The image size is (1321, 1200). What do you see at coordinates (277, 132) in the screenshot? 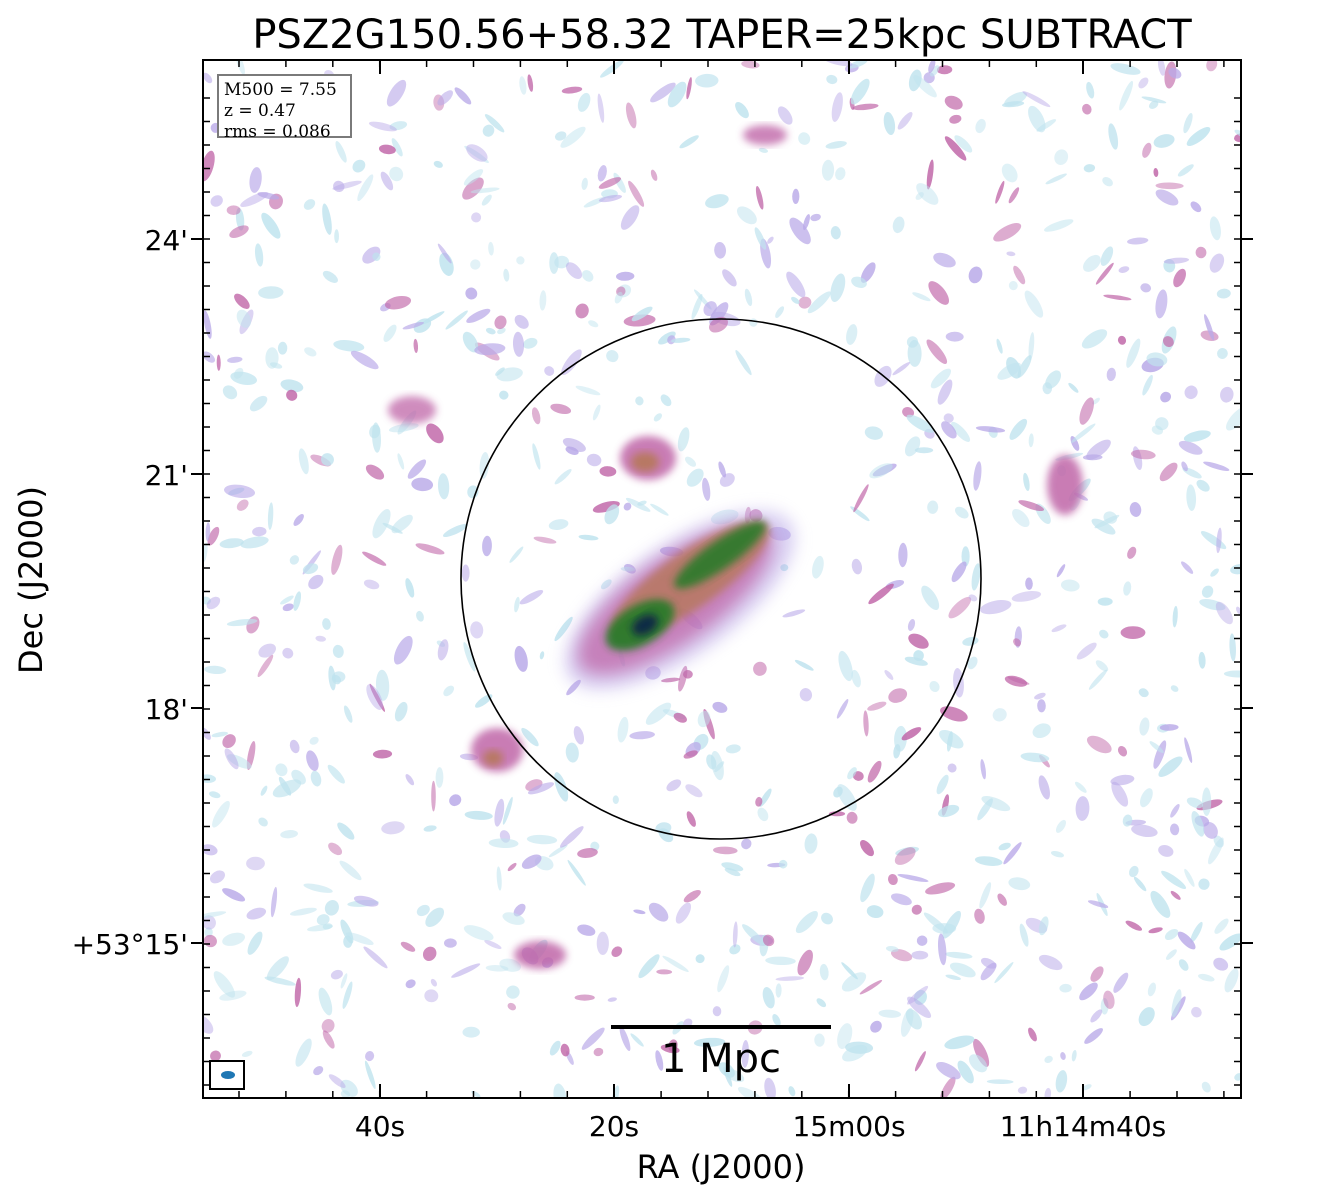
I see `rms-value: rms = 0.086` at bounding box center [277, 132].